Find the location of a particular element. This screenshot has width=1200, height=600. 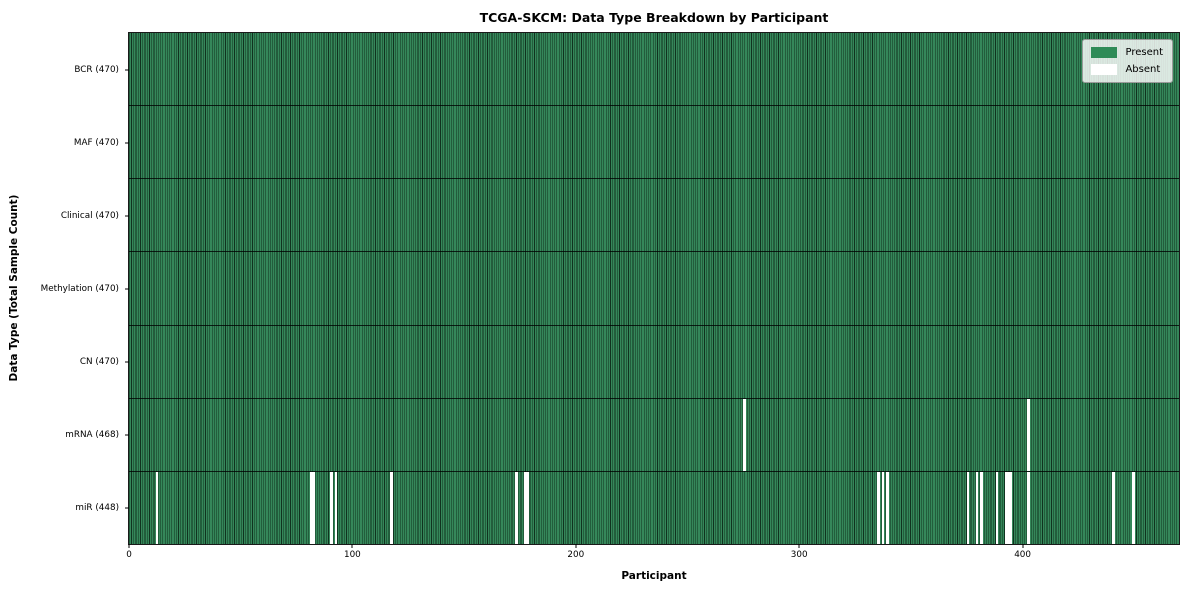

absent-swatch-icon is located at coordinates (1104, 69).